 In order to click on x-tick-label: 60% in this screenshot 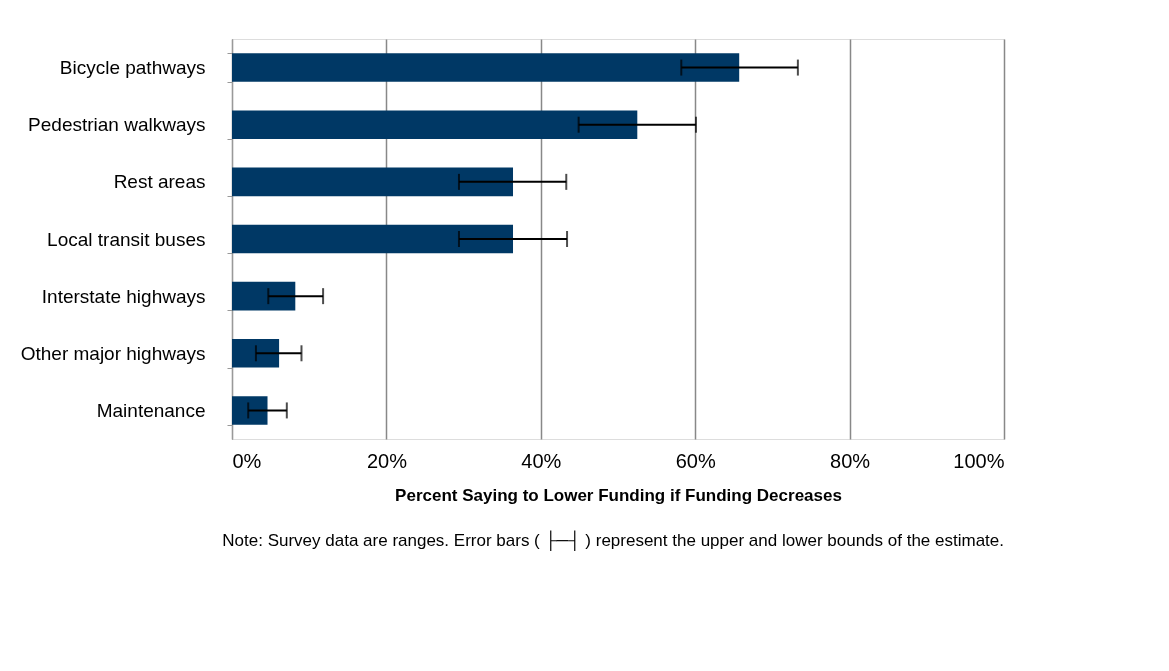, I will do `click(695, 460)`.